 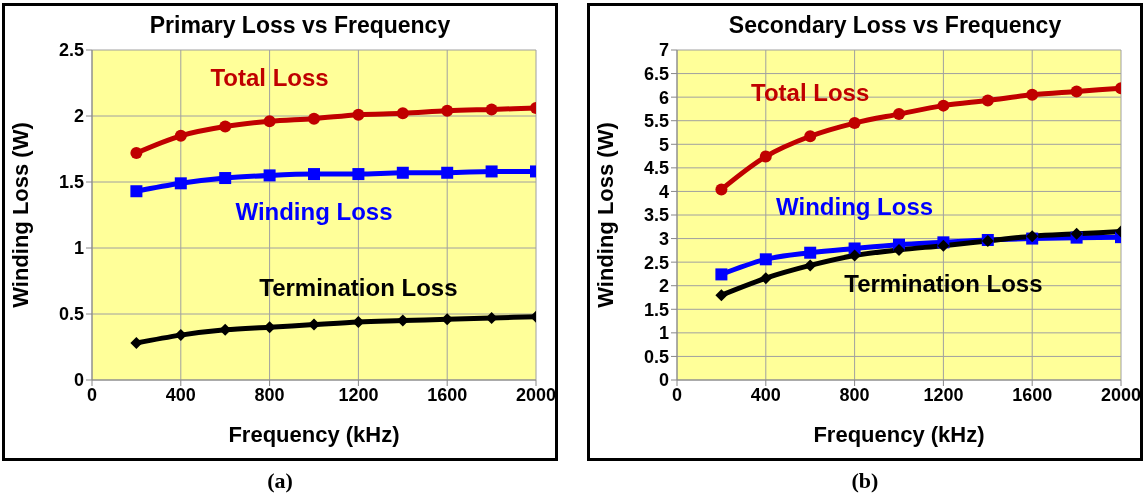 I want to click on chart-title: Primary Loss vs Frequency, so click(x=300, y=25).